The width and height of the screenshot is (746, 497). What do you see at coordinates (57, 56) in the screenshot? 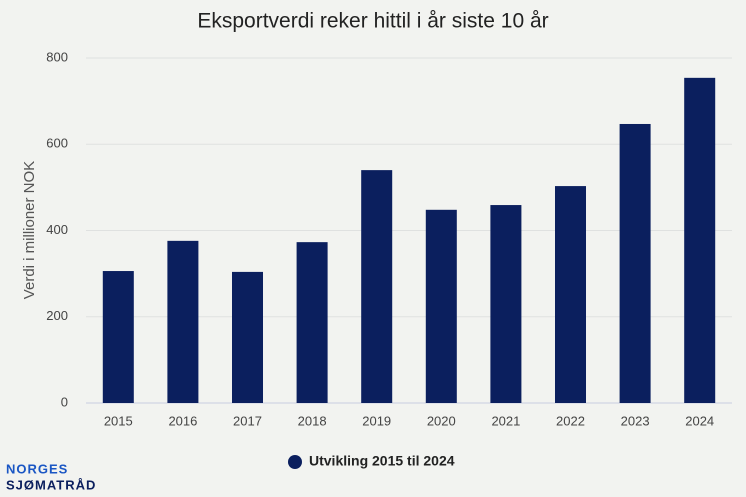
I see `y-tick-label: 800` at bounding box center [57, 56].